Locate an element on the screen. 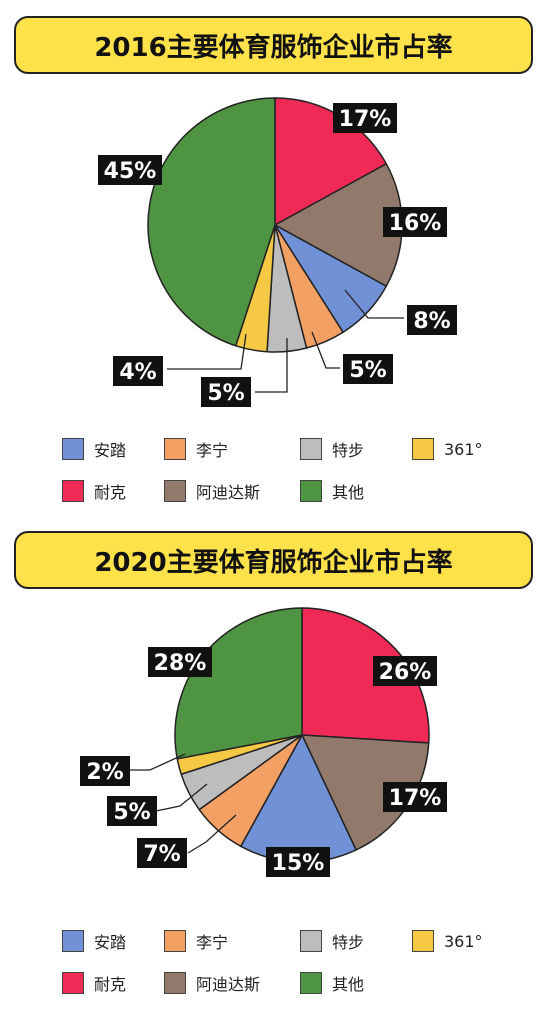  data-label-2016-6: 45% is located at coordinates (130, 170).